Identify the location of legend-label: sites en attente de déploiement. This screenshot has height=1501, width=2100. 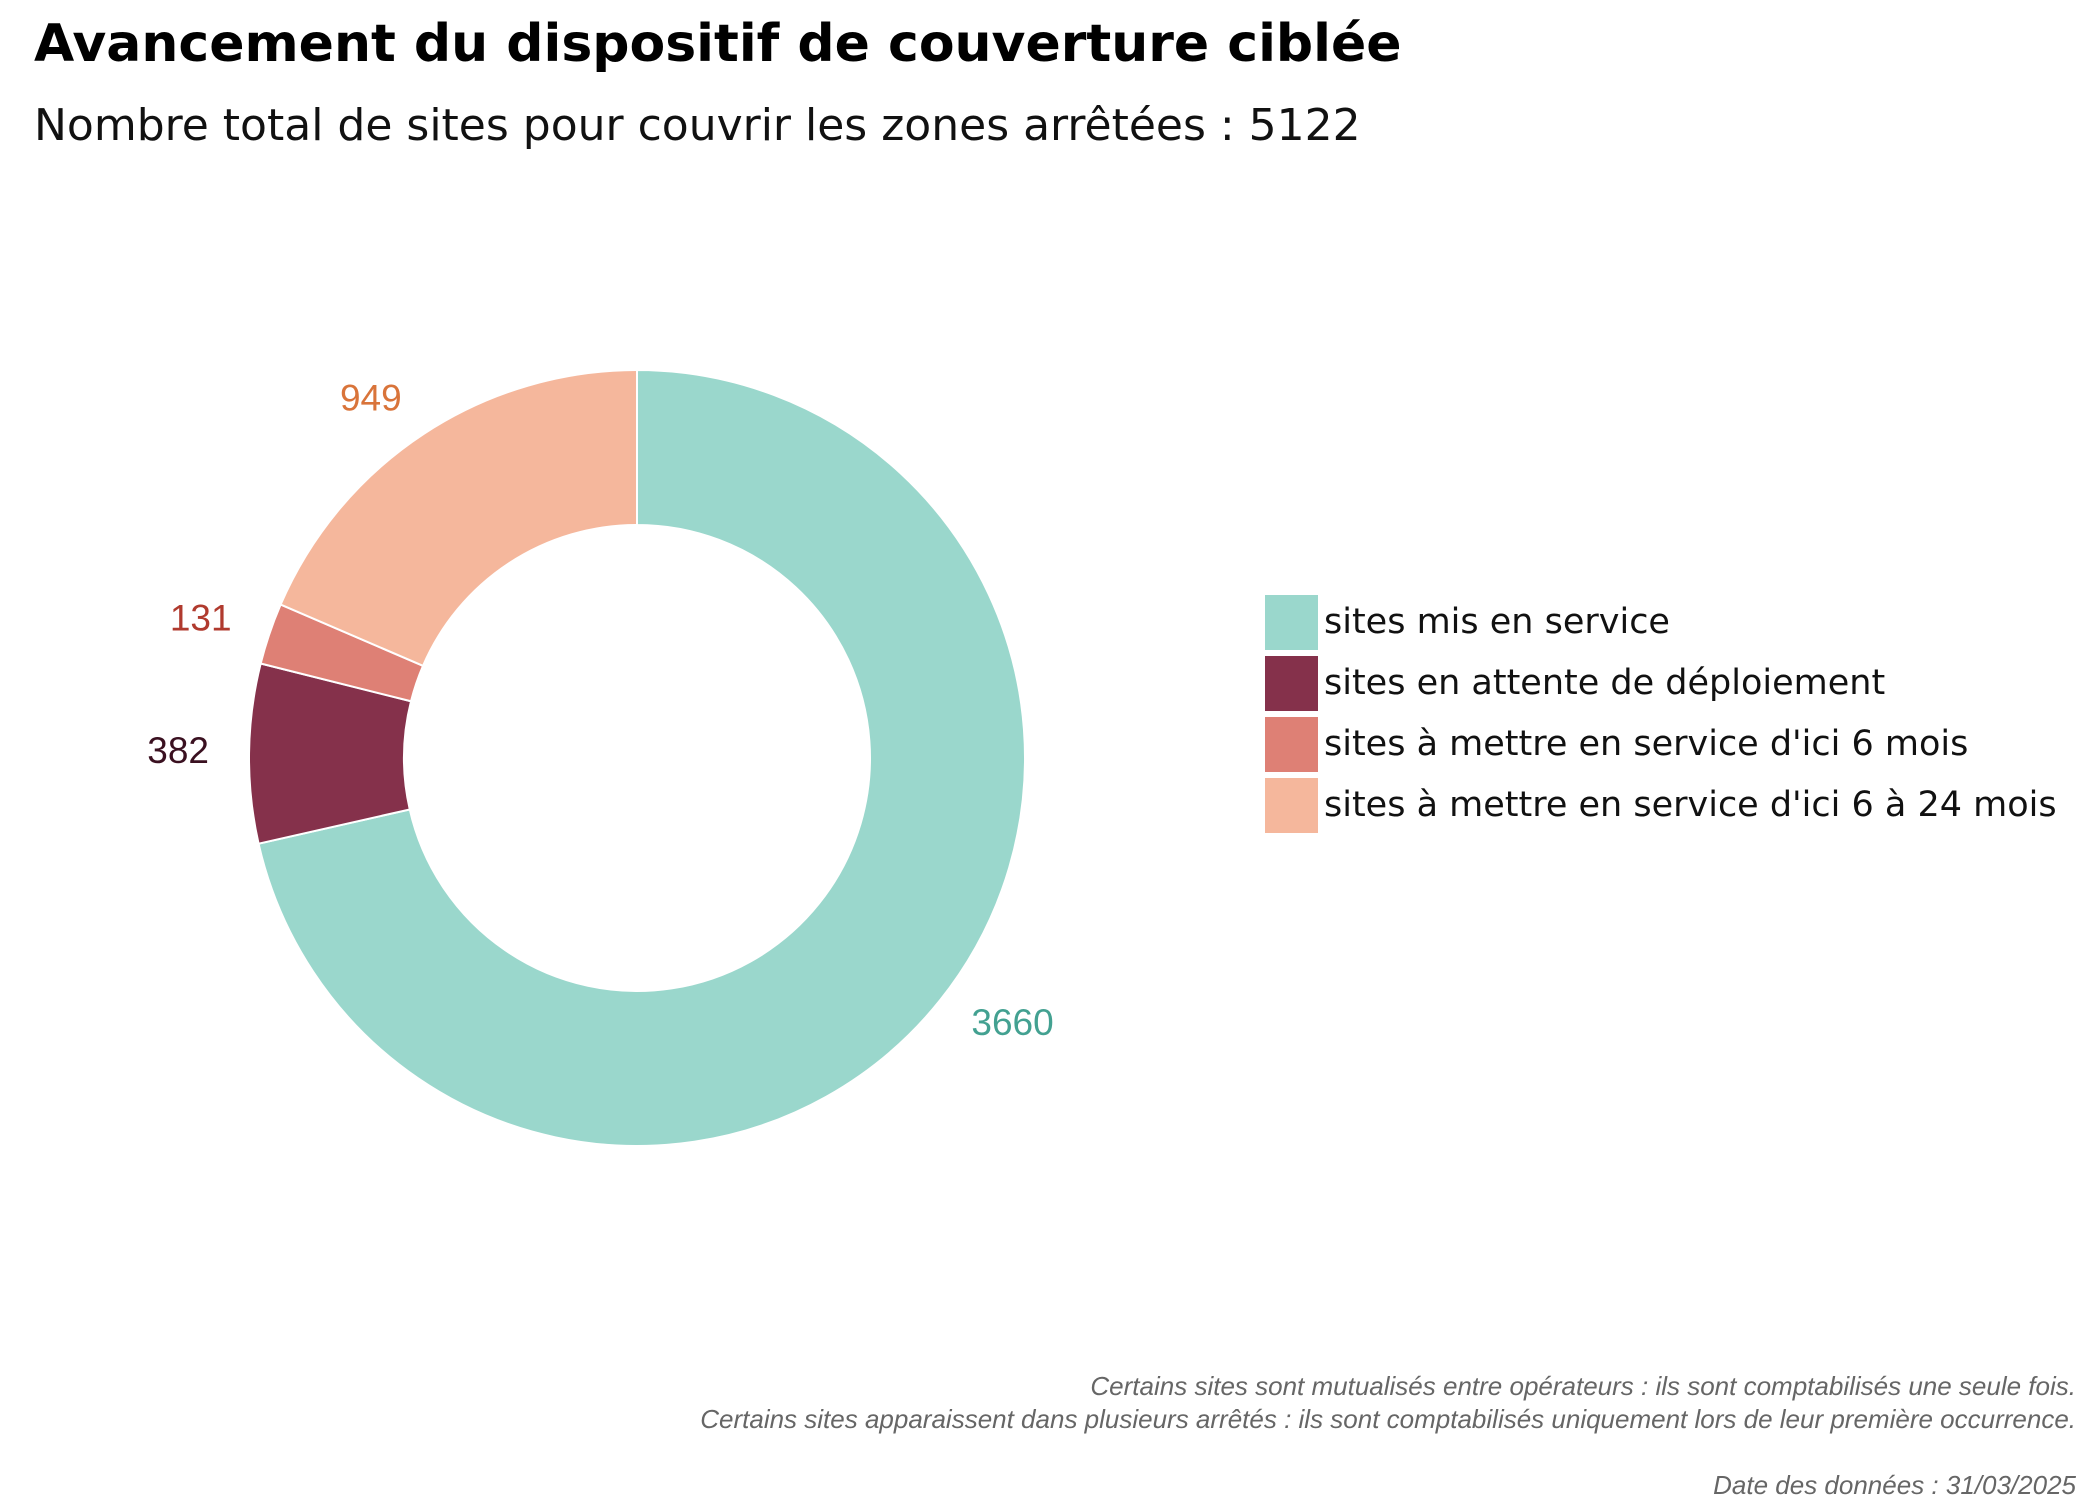
(1605, 683).